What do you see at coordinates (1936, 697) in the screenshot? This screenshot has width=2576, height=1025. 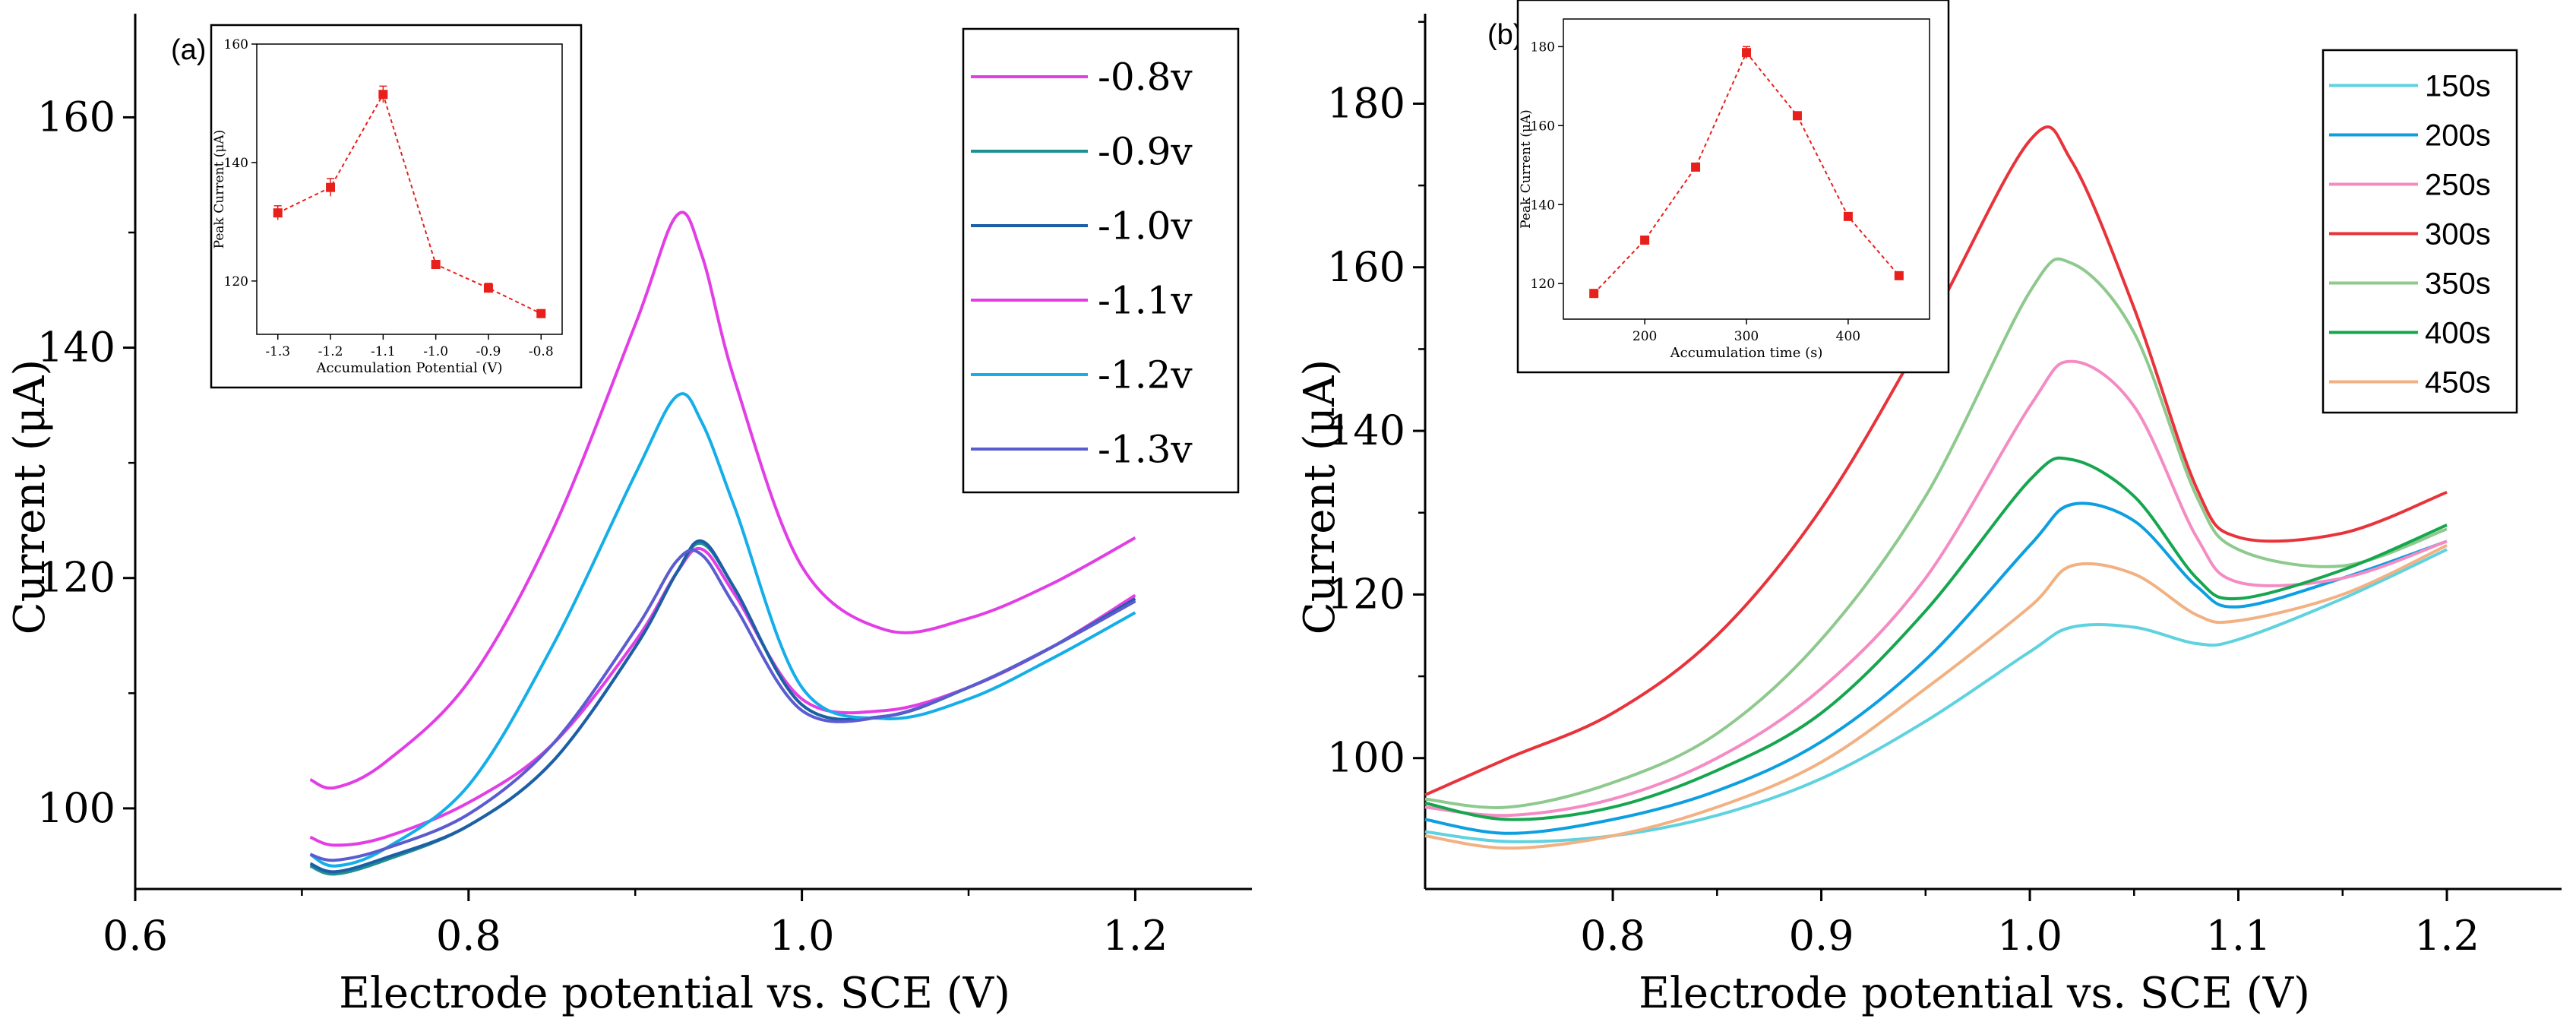 I see `series-line-450s` at bounding box center [1936, 697].